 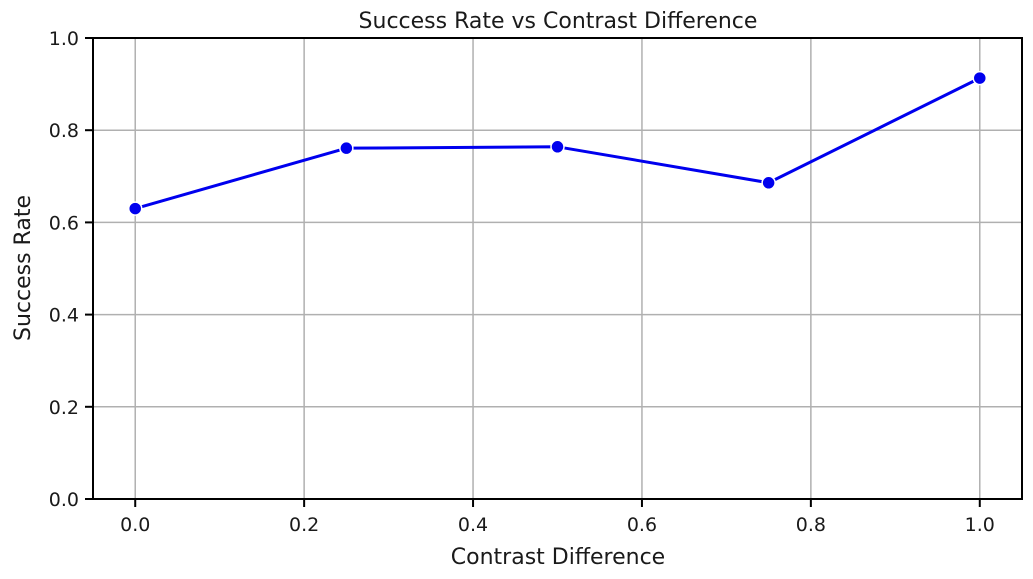 What do you see at coordinates (811, 525) in the screenshot?
I see `x-tick-label: 0.8` at bounding box center [811, 525].